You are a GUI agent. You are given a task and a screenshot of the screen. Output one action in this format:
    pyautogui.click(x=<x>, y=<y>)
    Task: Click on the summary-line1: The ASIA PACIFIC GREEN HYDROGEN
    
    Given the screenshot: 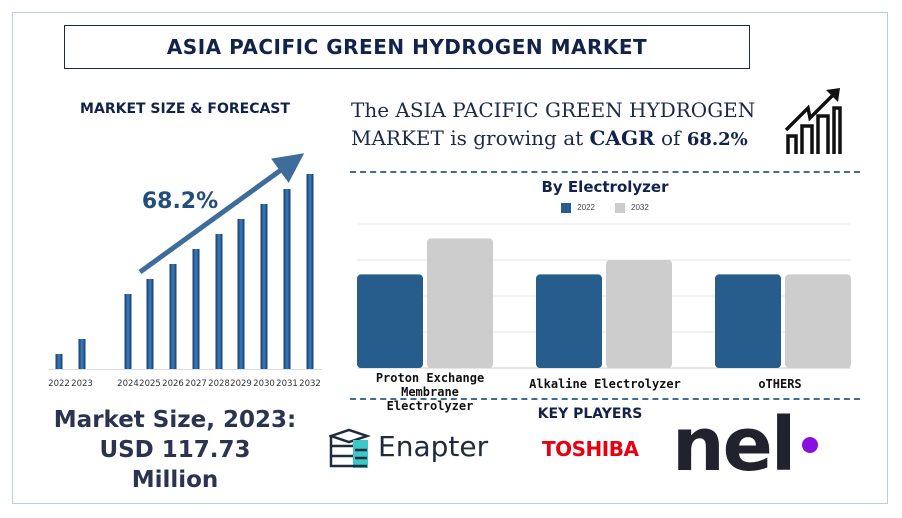 What is the action you would take?
    pyautogui.click(x=553, y=110)
    